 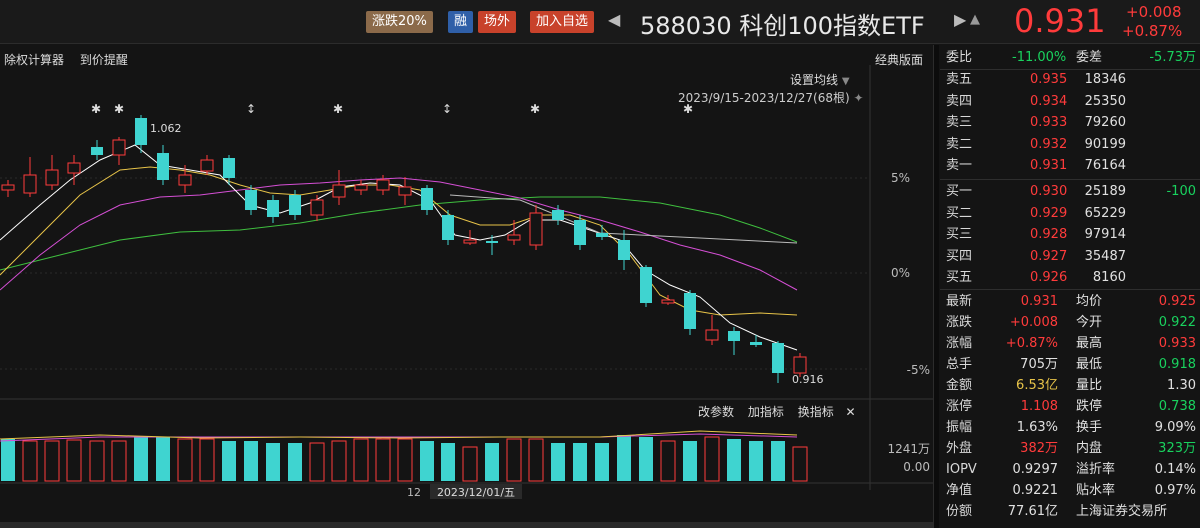 I want to click on add-indicator-button: 加指标, so click(x=765, y=412).